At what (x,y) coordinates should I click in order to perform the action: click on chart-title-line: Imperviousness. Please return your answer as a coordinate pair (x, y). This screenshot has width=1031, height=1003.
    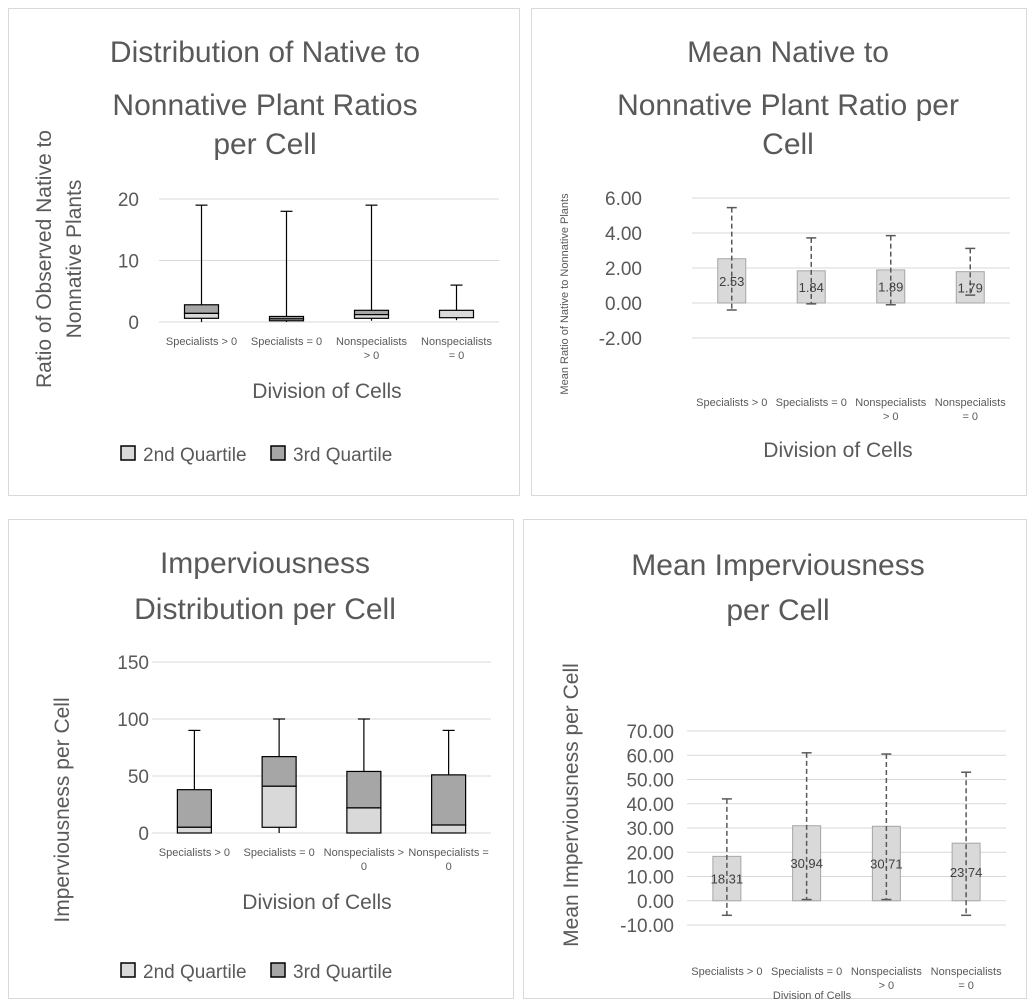
    Looking at the image, I should click on (265, 563).